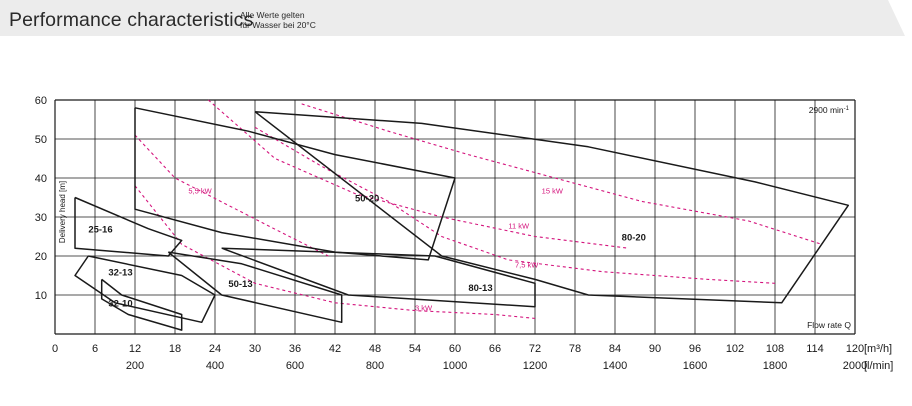 The image size is (912, 406). What do you see at coordinates (295, 366) in the screenshot?
I see `x-tick-label-lmin: 600` at bounding box center [295, 366].